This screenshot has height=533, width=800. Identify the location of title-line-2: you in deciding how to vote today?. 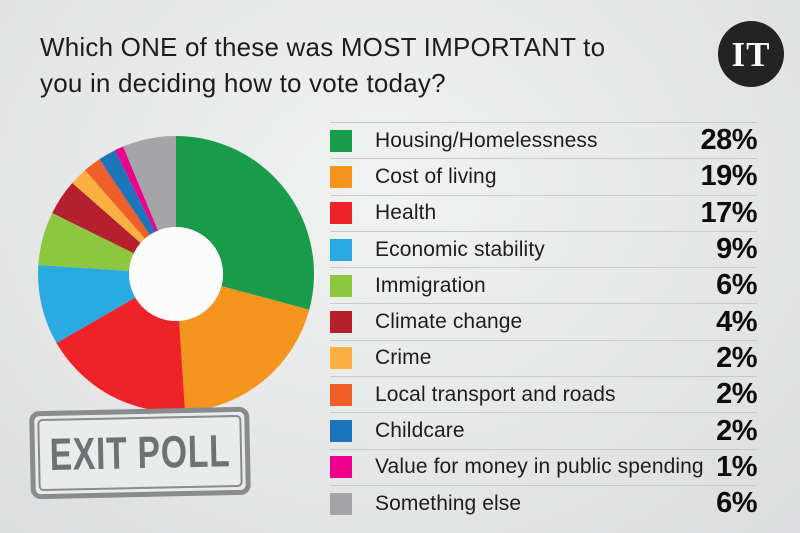
(243, 83).